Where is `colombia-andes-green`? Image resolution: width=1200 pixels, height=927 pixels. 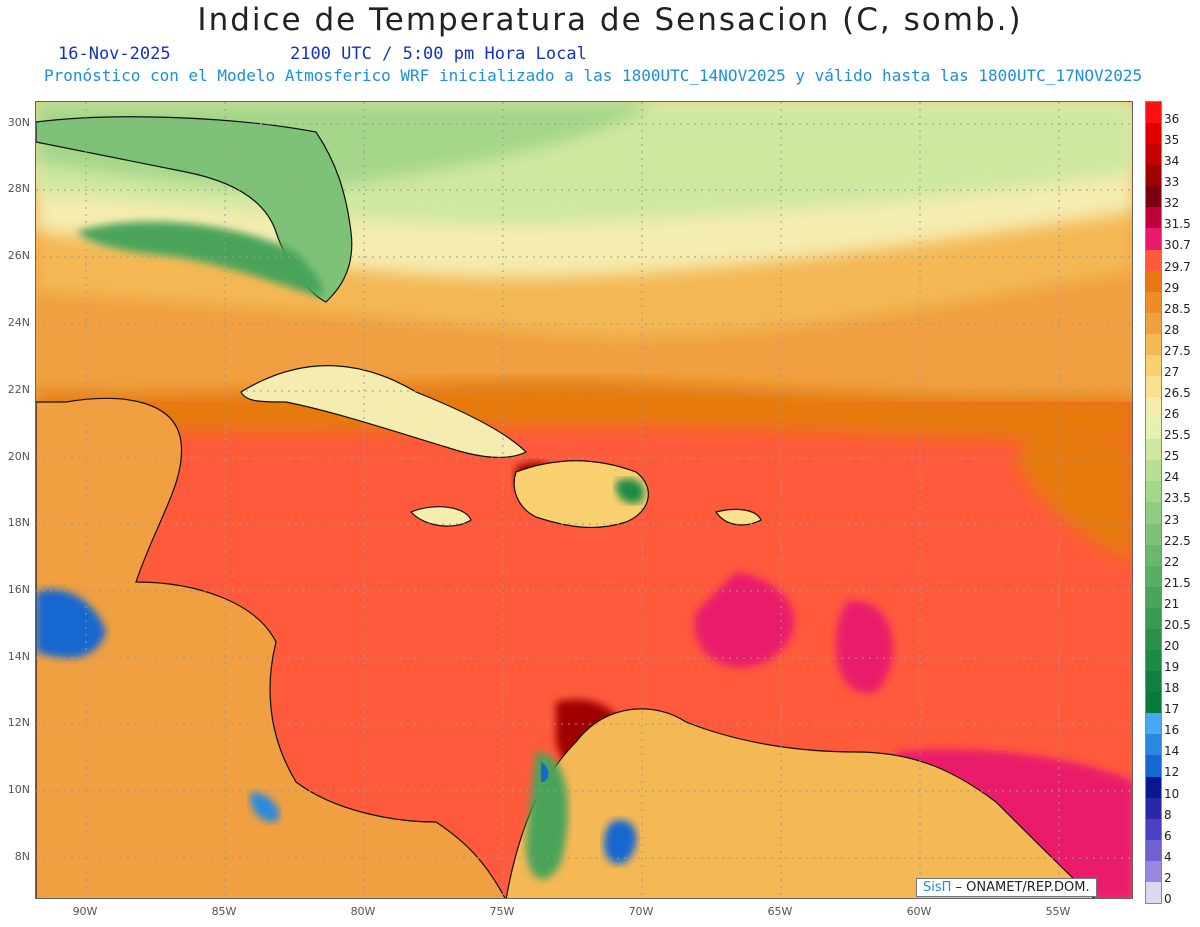
colombia-andes-green is located at coordinates (547, 816).